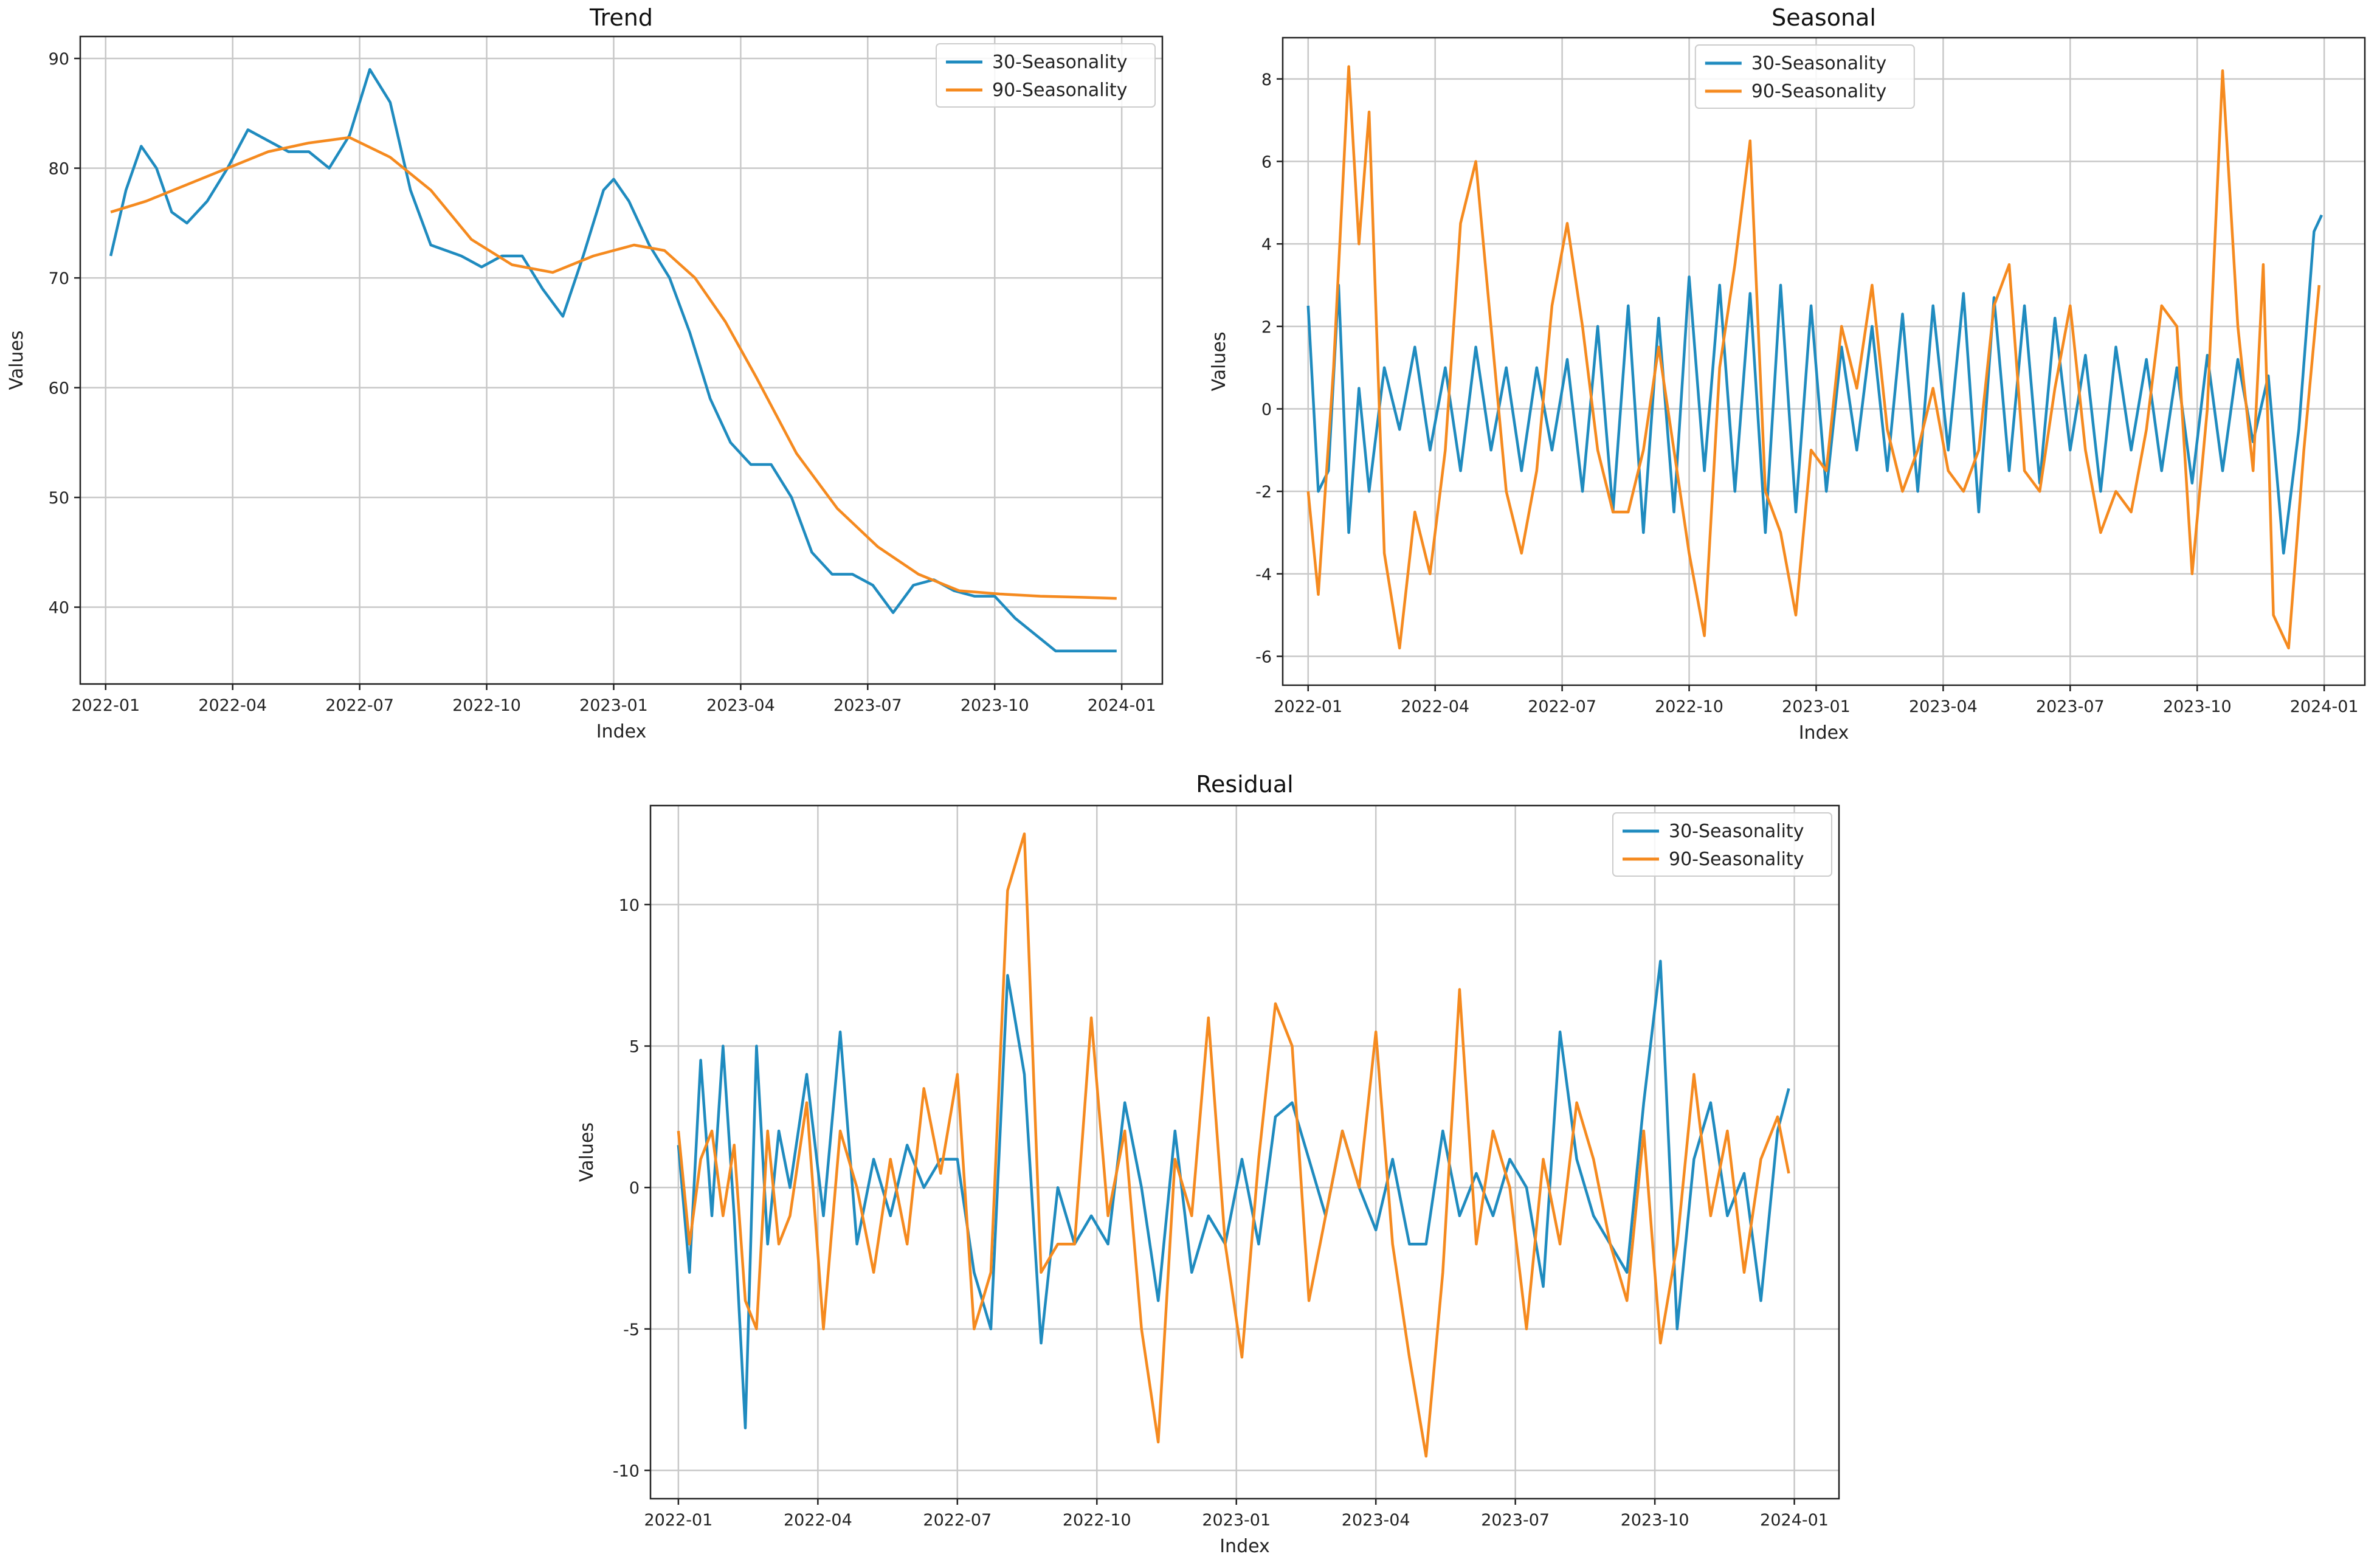 The height and width of the screenshot is (1568, 2377). What do you see at coordinates (487, 705) in the screenshot?
I see `trend-xtick-label: 2022-10` at bounding box center [487, 705].